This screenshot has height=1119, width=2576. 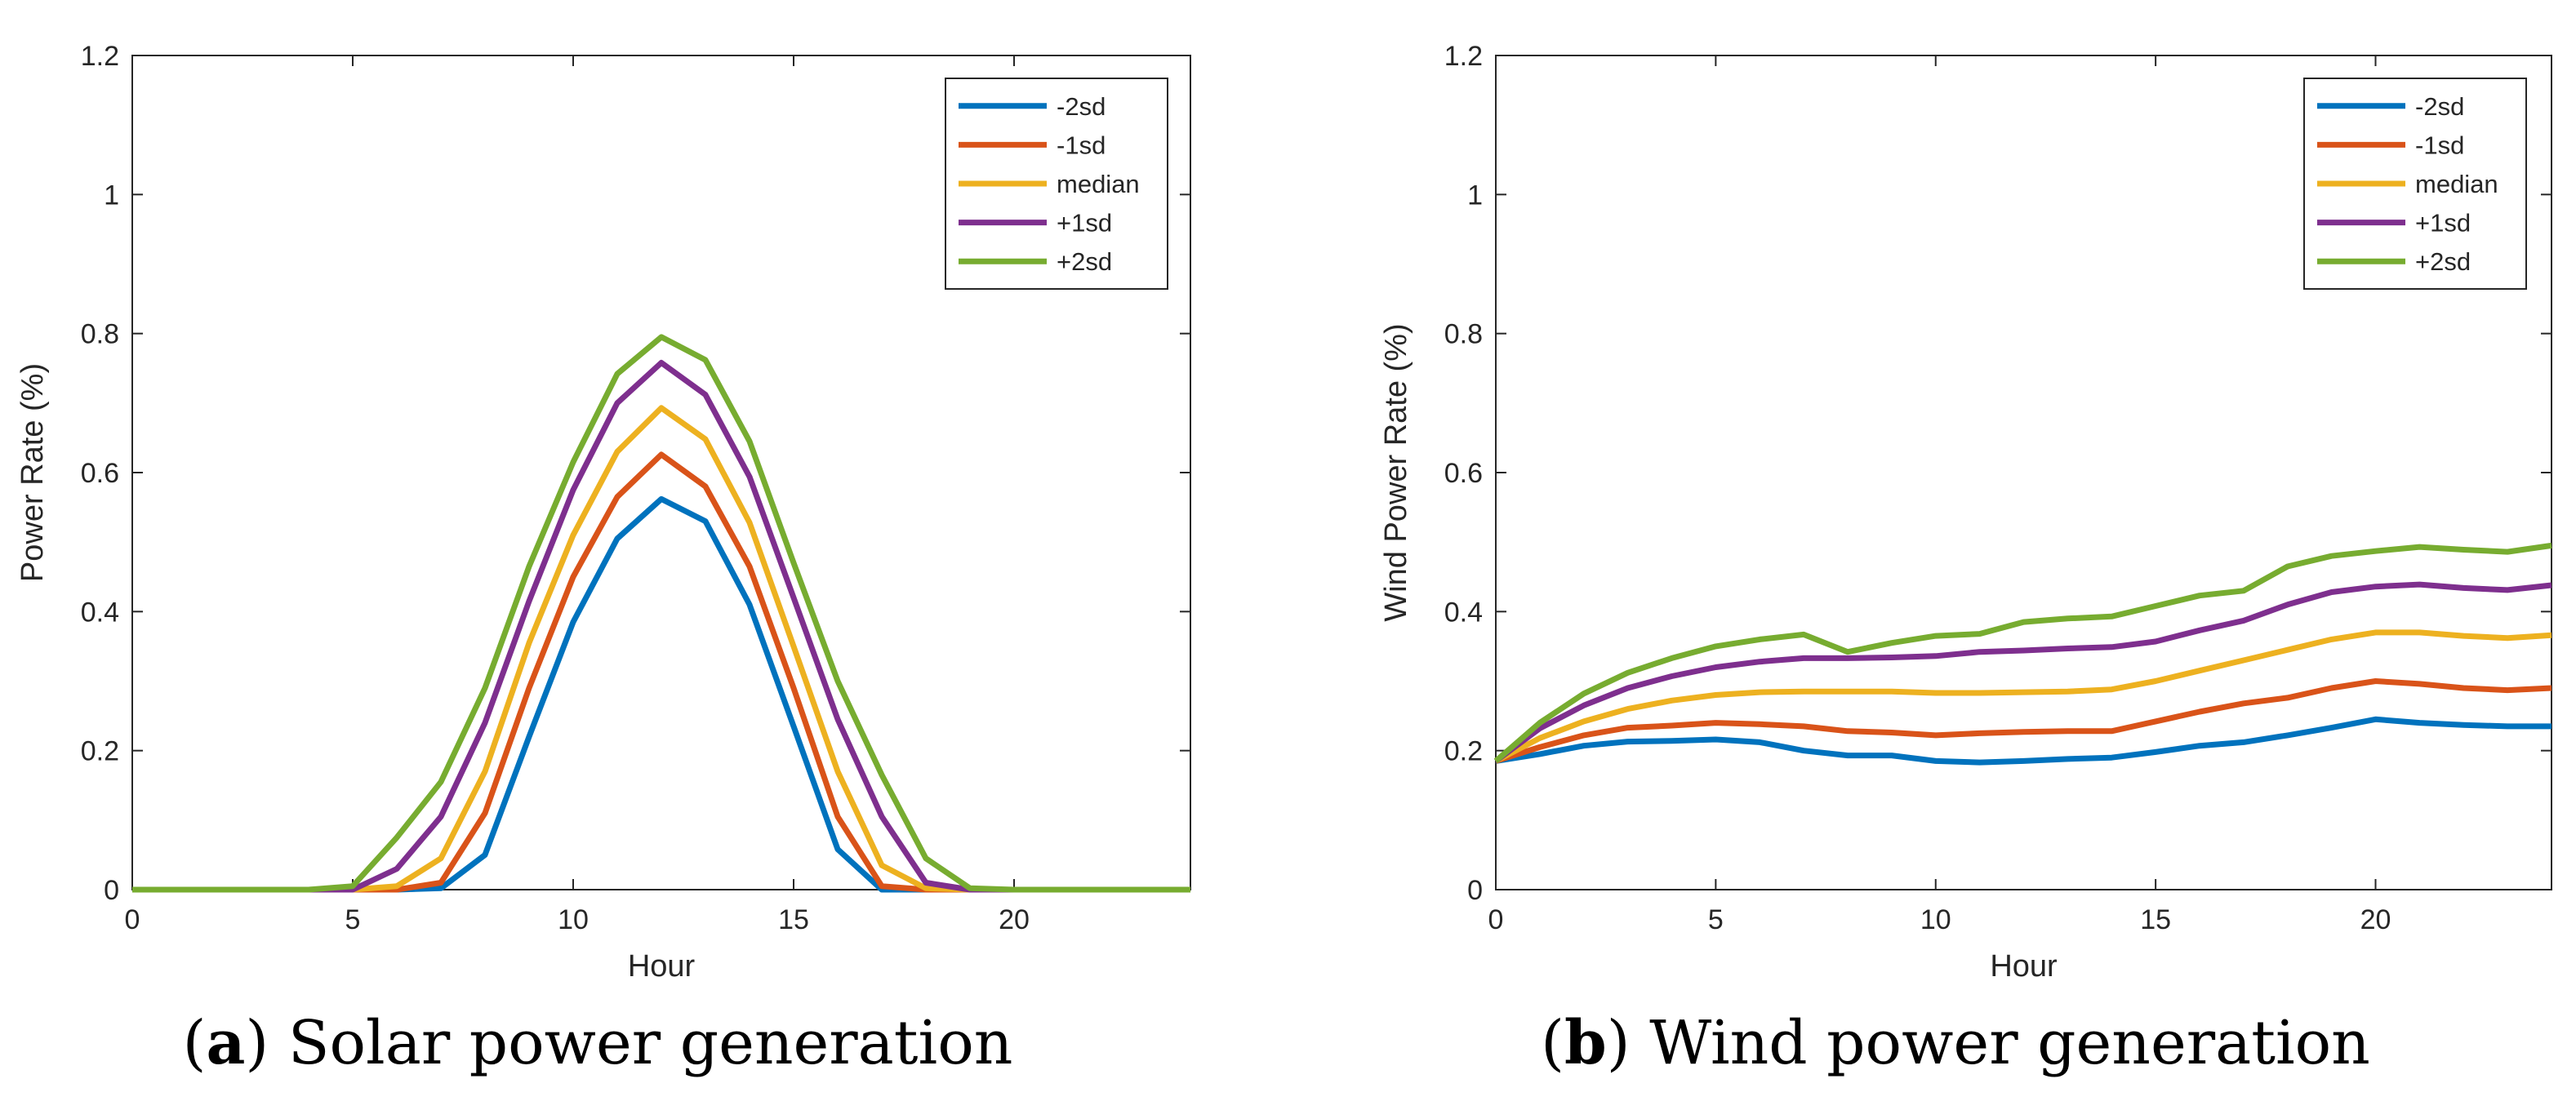 I want to click on series-line-+2sd, so click(x=2023, y=653).